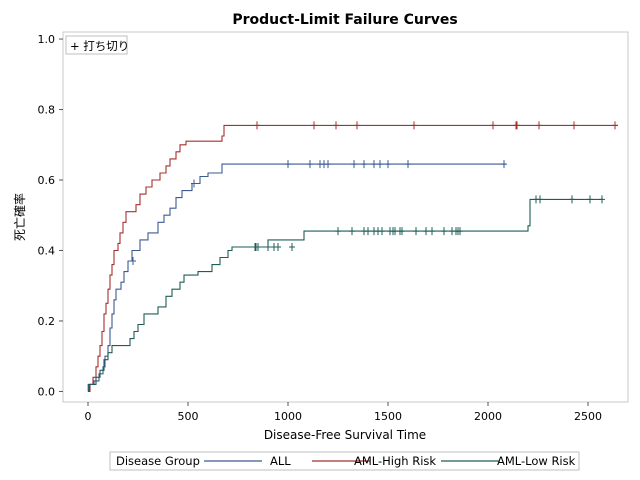 The image size is (640, 480). What do you see at coordinates (280, 461) in the screenshot?
I see `legend-label-all: ALL` at bounding box center [280, 461].